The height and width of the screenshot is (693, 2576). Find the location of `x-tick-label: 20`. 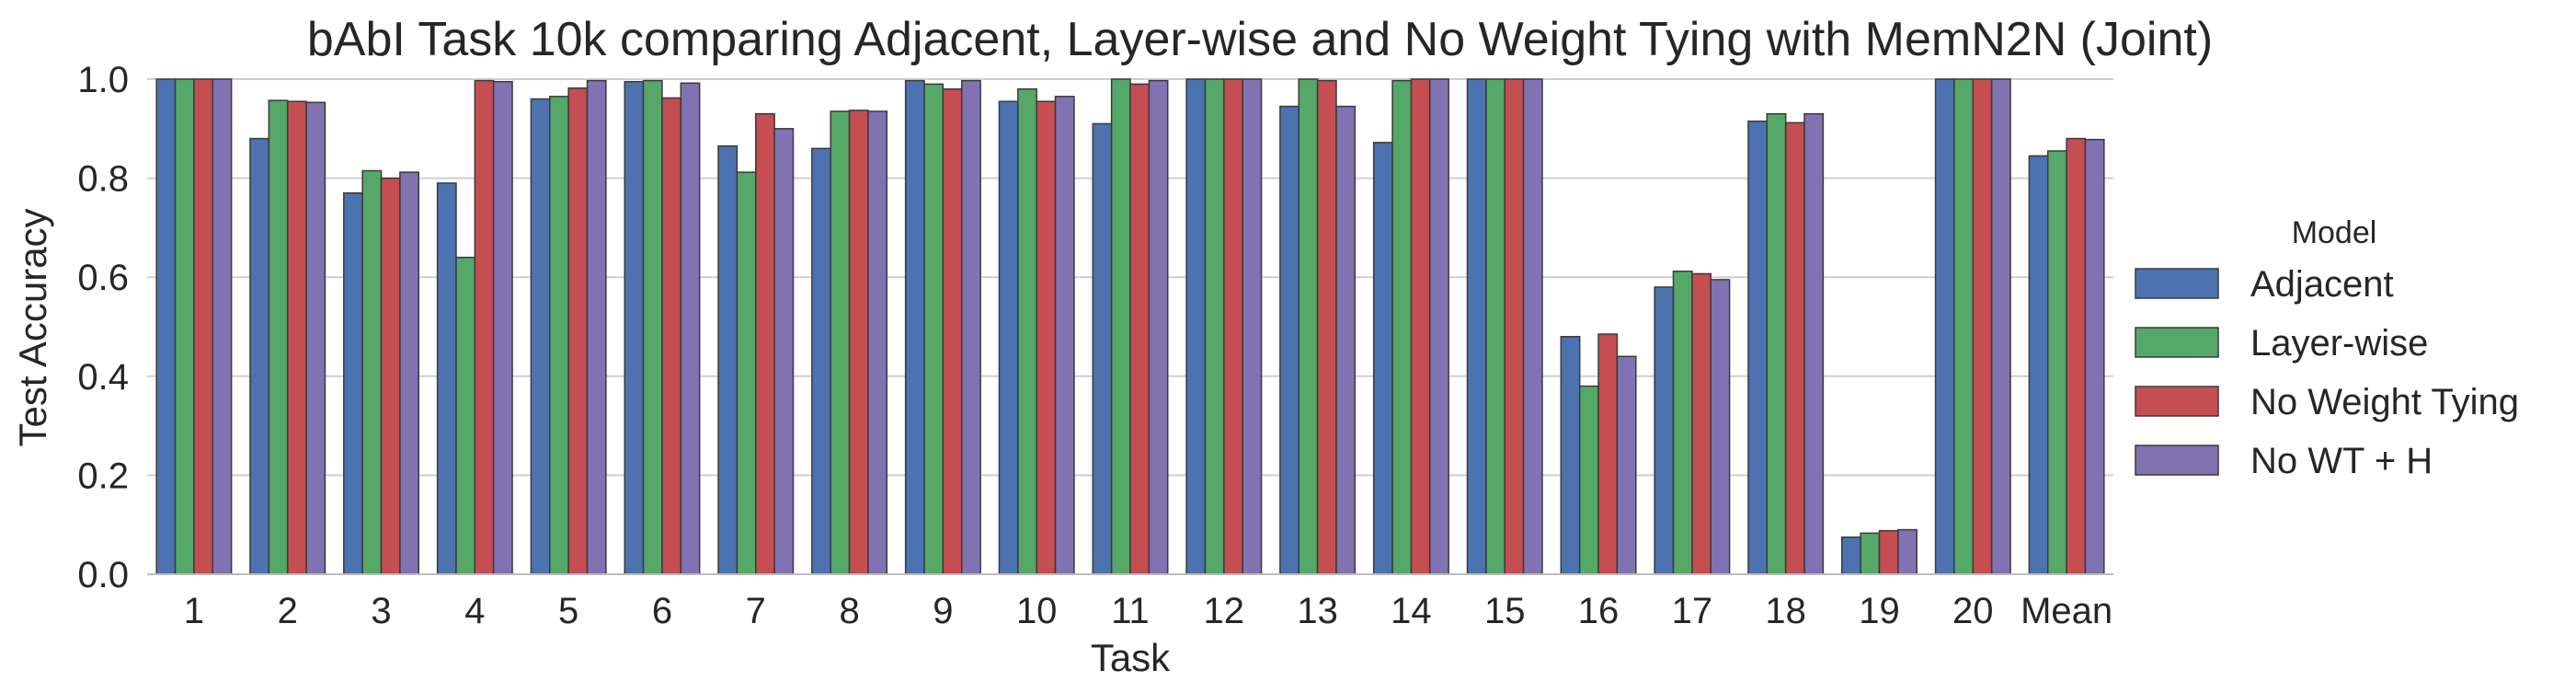

x-tick-label: 20 is located at coordinates (1973, 611).